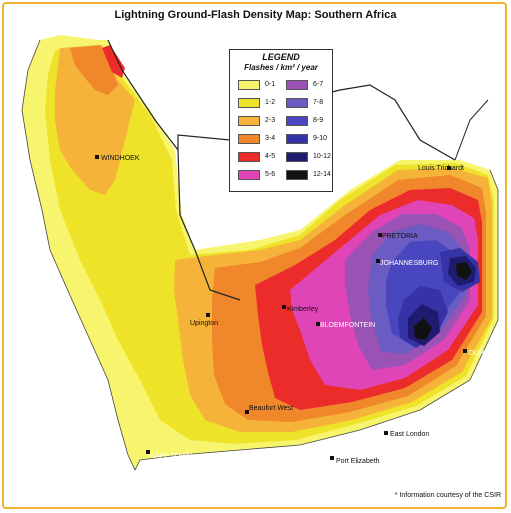  Describe the element at coordinates (247, 412) in the screenshot. I see `marker-beaufort-west` at that location.